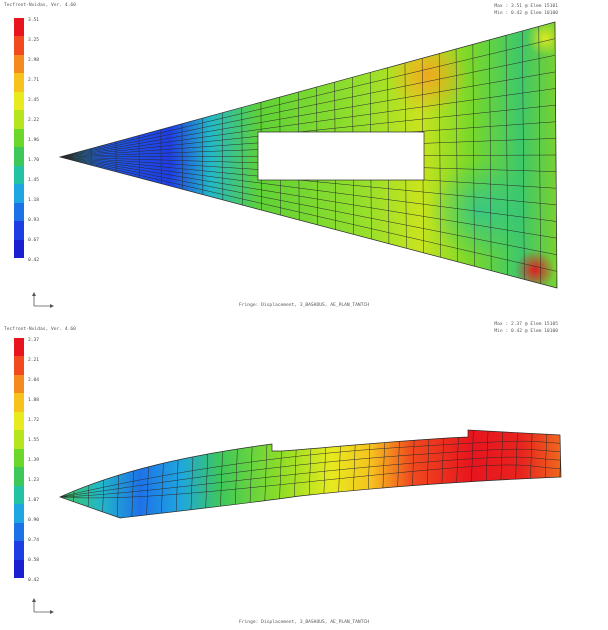  What do you see at coordinates (34, 540) in the screenshot?
I see `legend-tick-label: 0.74` at bounding box center [34, 540].